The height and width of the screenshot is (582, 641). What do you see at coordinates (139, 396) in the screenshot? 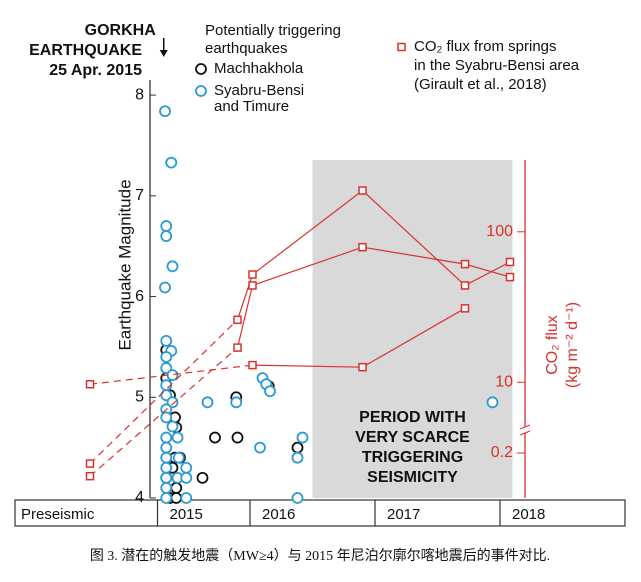
I see `y-tick-label: 5` at bounding box center [139, 396].